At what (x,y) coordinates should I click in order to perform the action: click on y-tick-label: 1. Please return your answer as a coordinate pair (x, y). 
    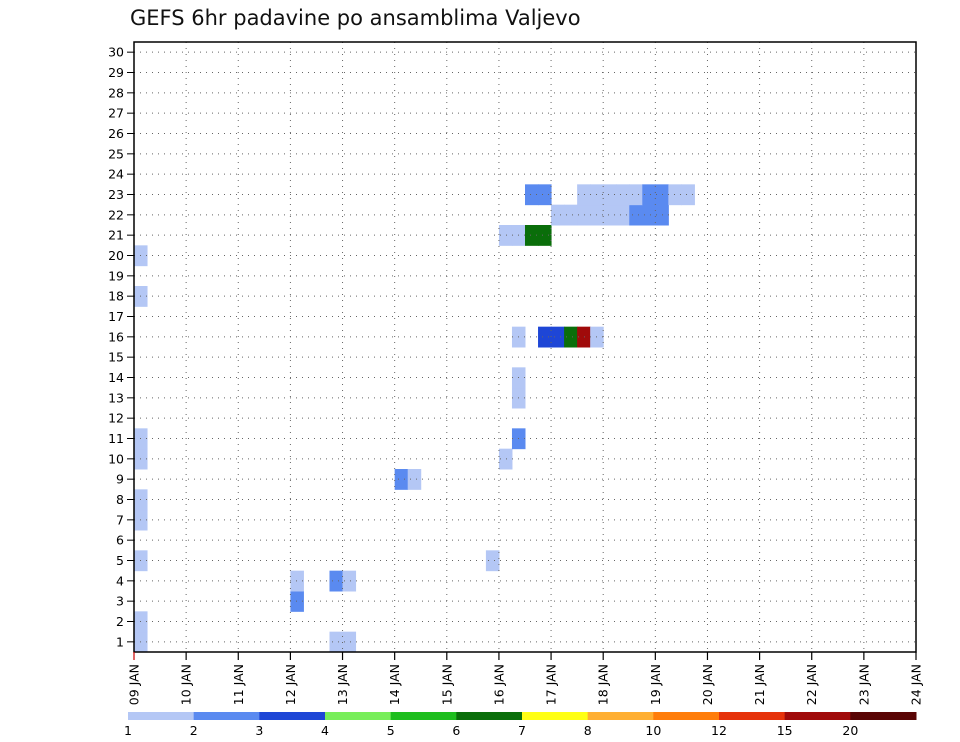
    Looking at the image, I should click on (120, 641).